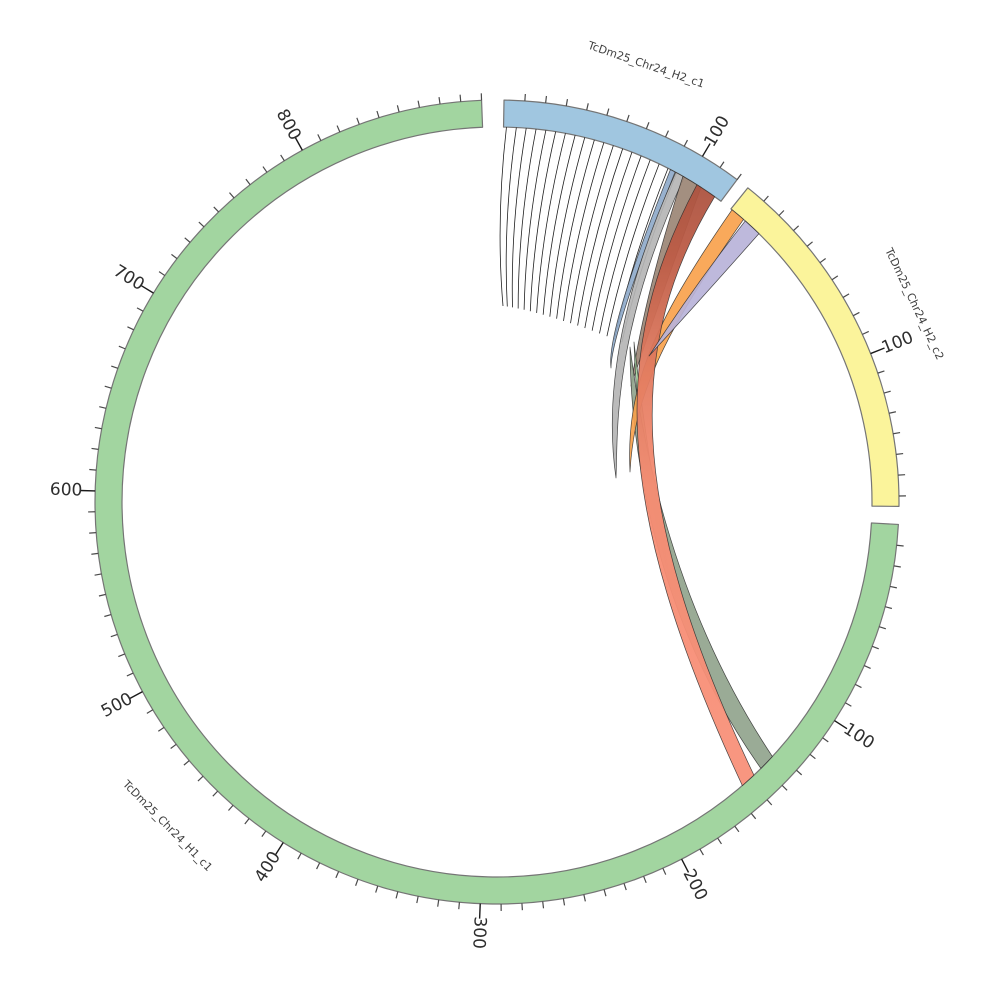 This screenshot has width=1000, height=1000. What do you see at coordinates (695, 885) in the screenshot?
I see `tick-label-h1c1-200: 200` at bounding box center [695, 885].